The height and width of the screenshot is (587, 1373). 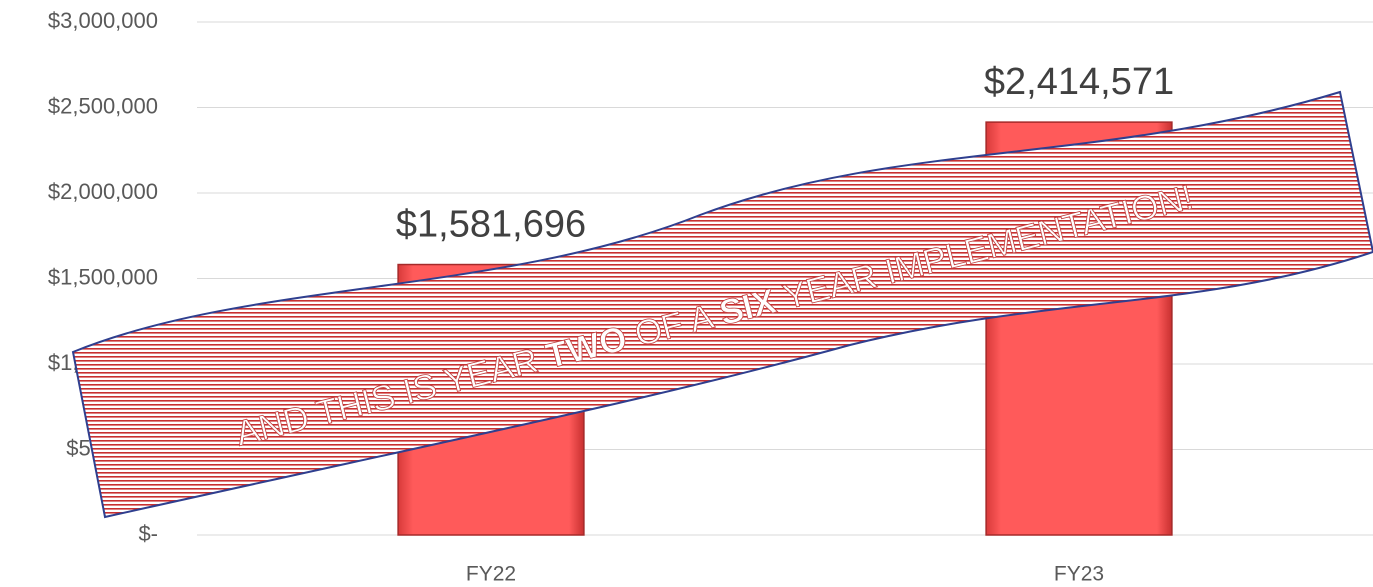 What do you see at coordinates (103, 191) in the screenshot?
I see `y-tick-label: $2,000,000` at bounding box center [103, 191].